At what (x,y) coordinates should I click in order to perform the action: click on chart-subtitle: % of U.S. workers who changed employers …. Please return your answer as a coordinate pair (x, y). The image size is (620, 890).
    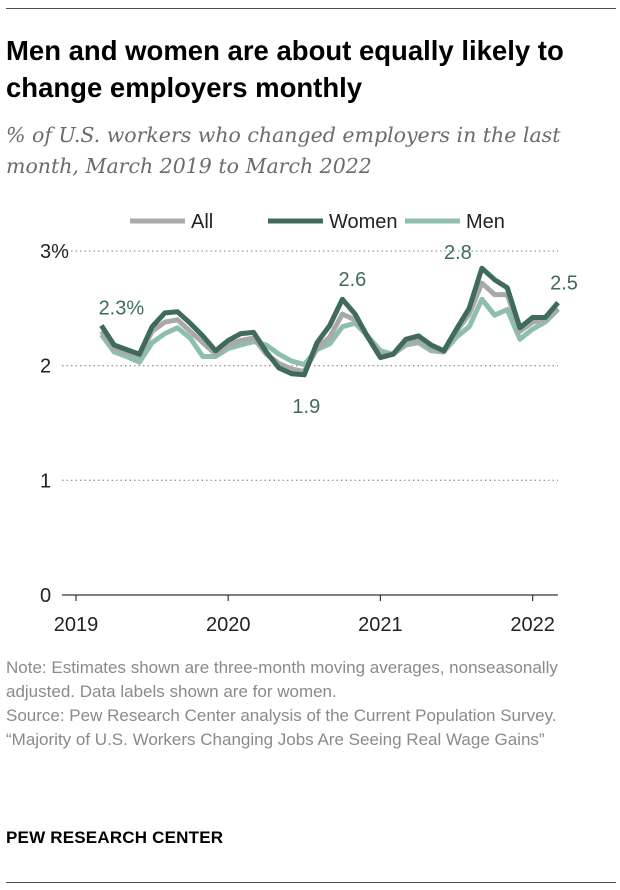
    Looking at the image, I should click on (283, 150).